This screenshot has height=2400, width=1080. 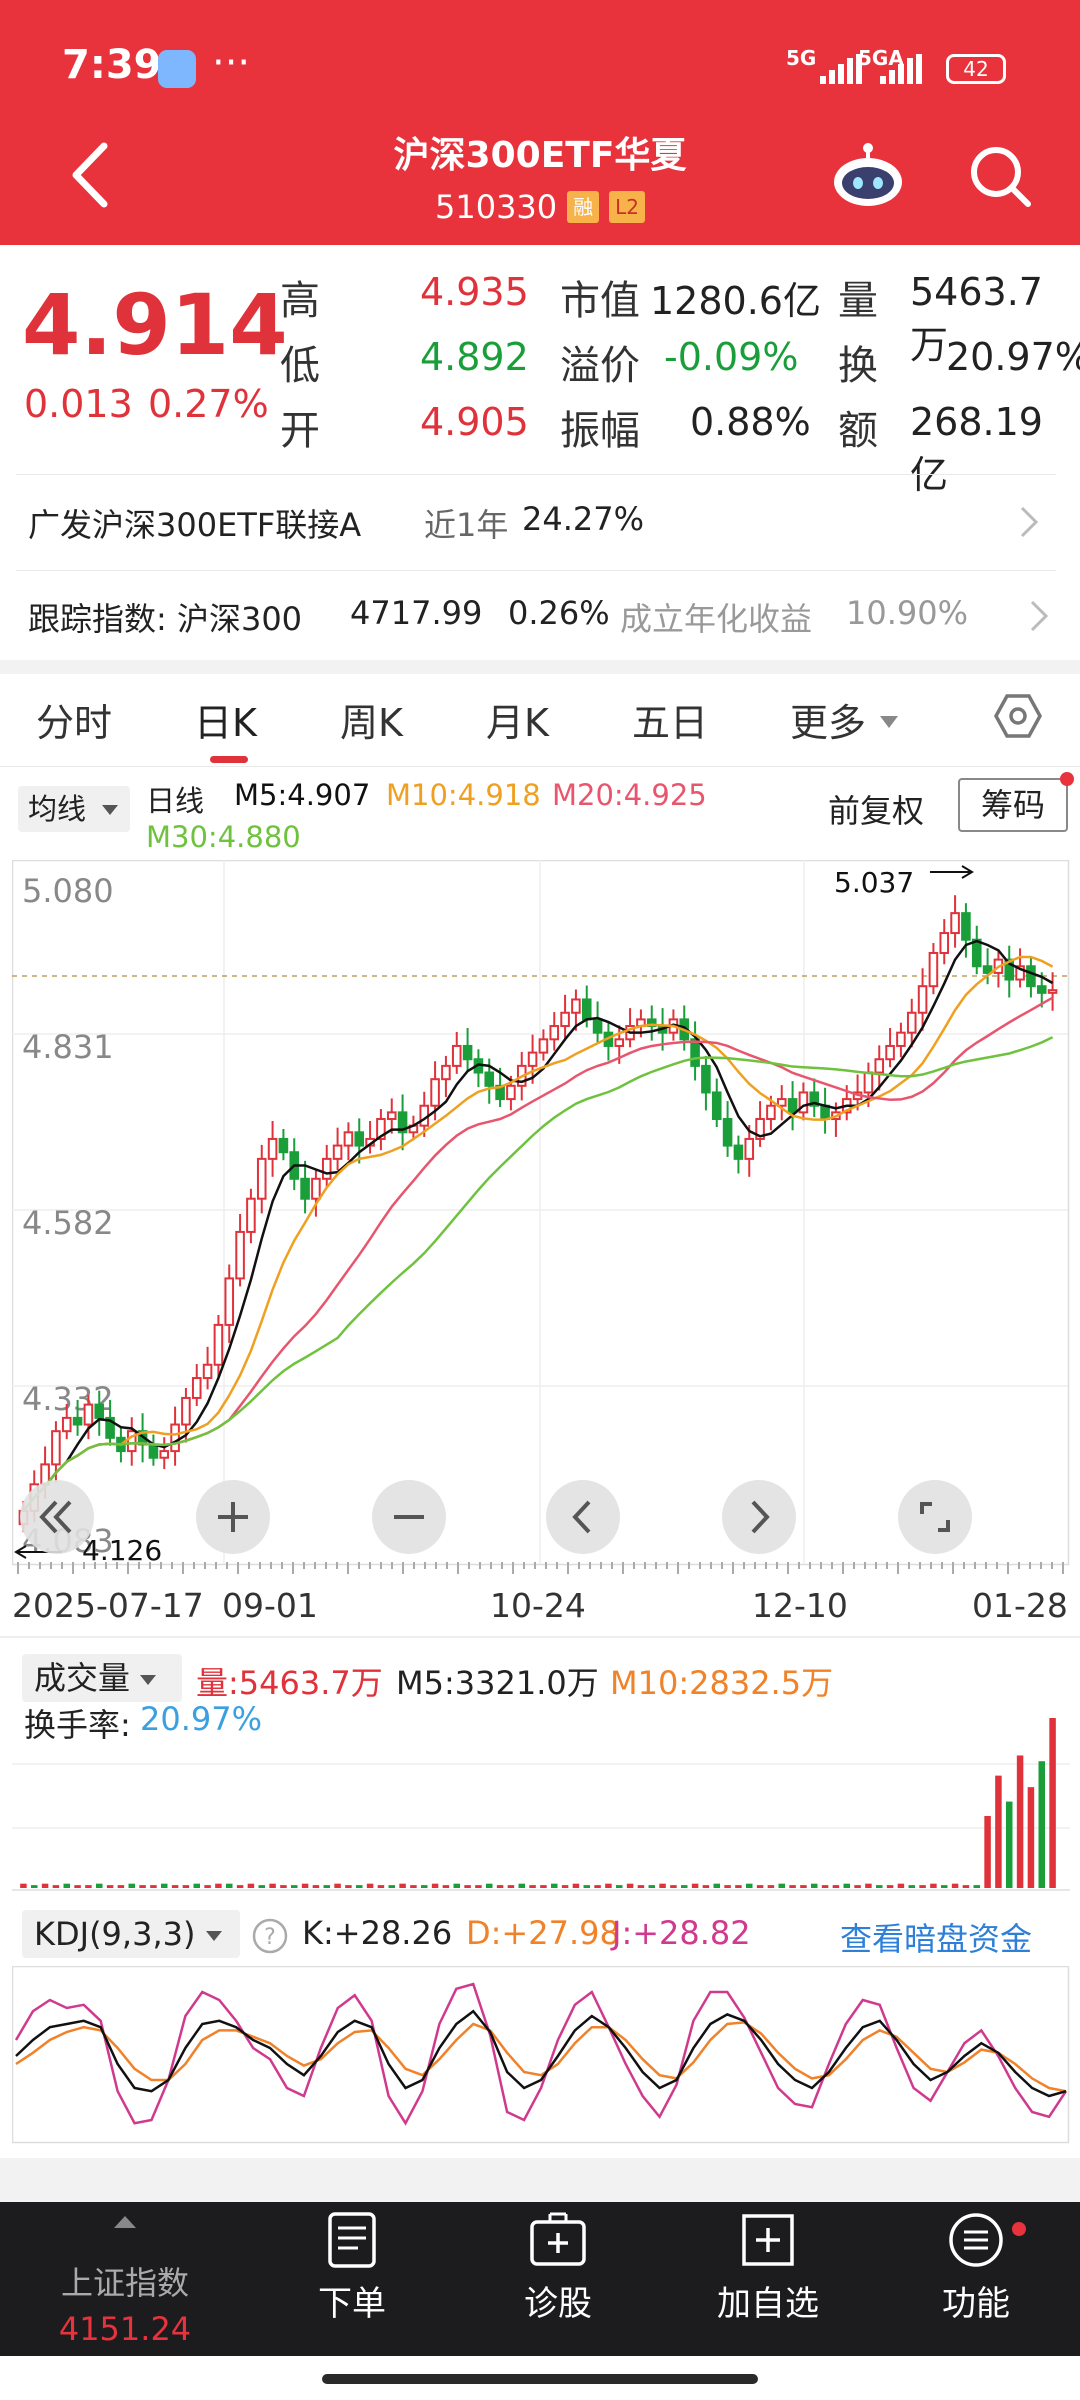 I want to click on tab-more: 更多, so click(x=845, y=719).